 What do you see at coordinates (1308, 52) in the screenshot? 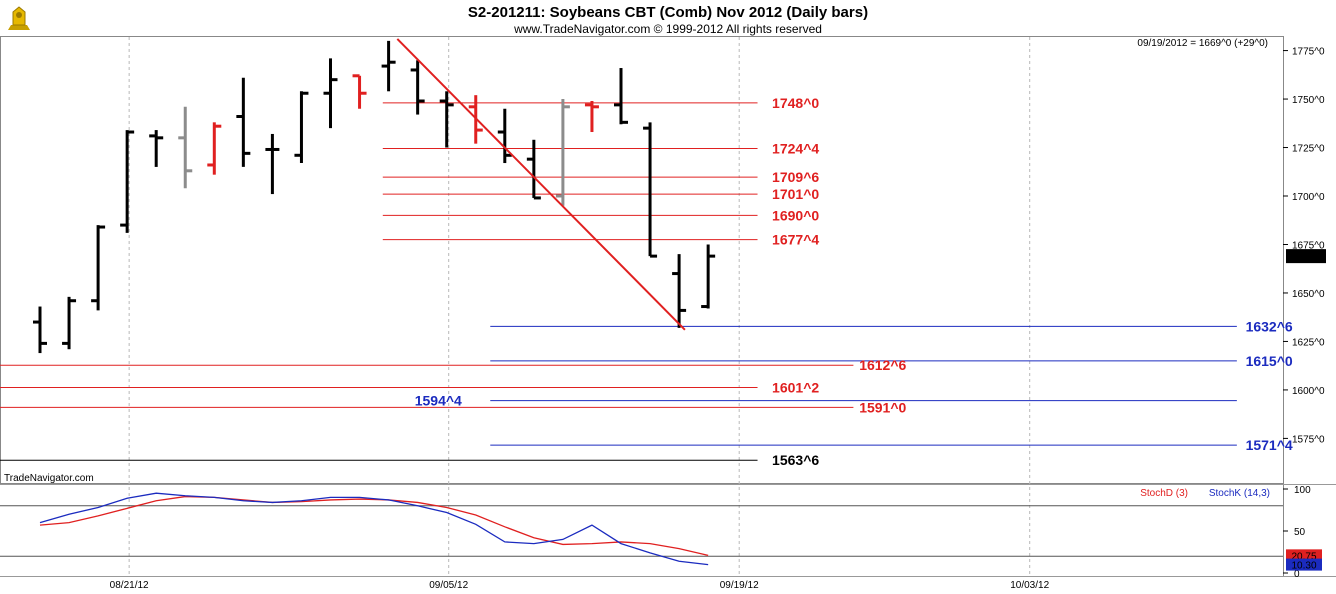
I see `price-tick-label-0: 1775^0` at bounding box center [1308, 52].